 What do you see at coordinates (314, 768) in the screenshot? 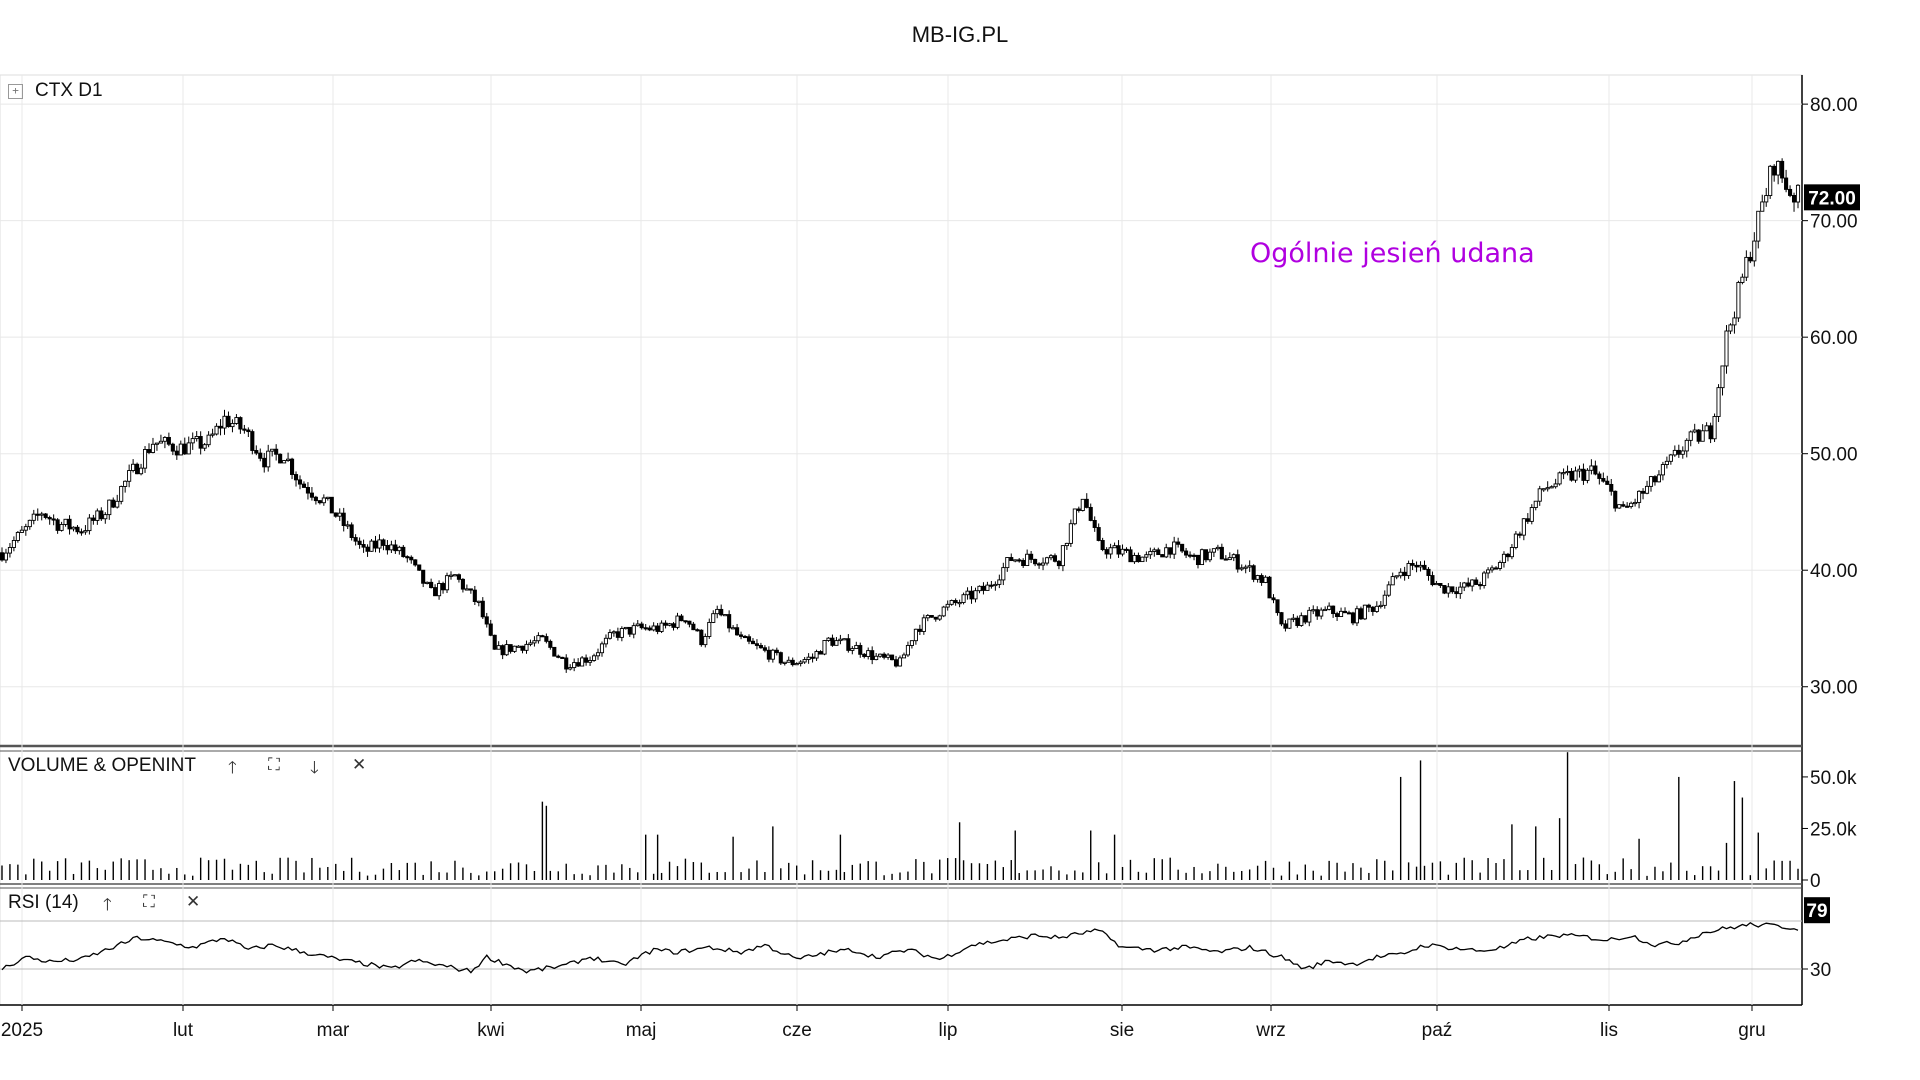
I see `arrow-down-icon: 🡓` at bounding box center [314, 768].